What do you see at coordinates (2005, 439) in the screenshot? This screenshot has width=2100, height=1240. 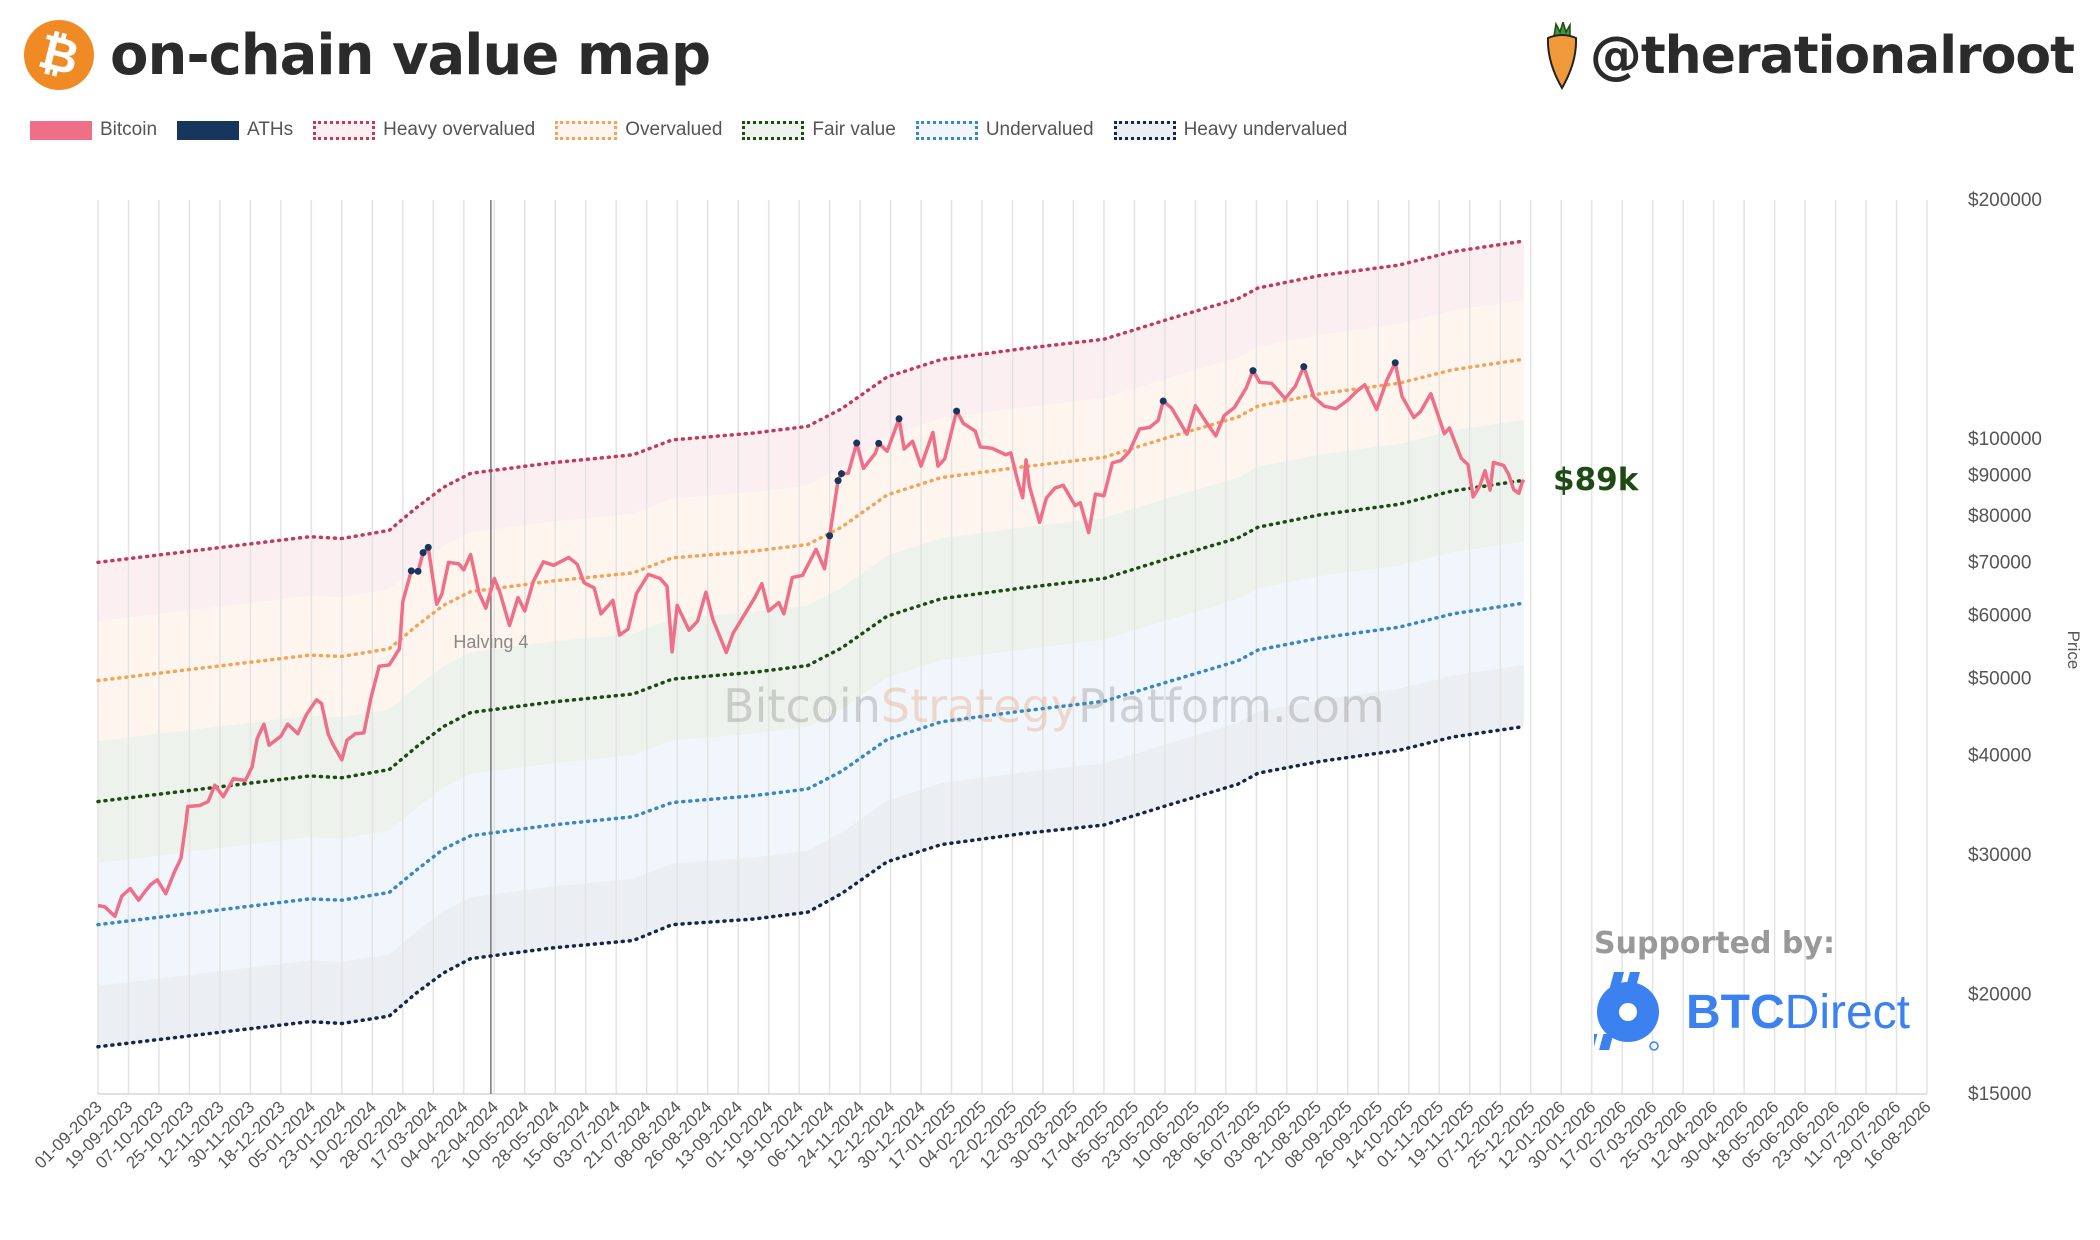 I see `y-tick-label: $100000` at bounding box center [2005, 439].